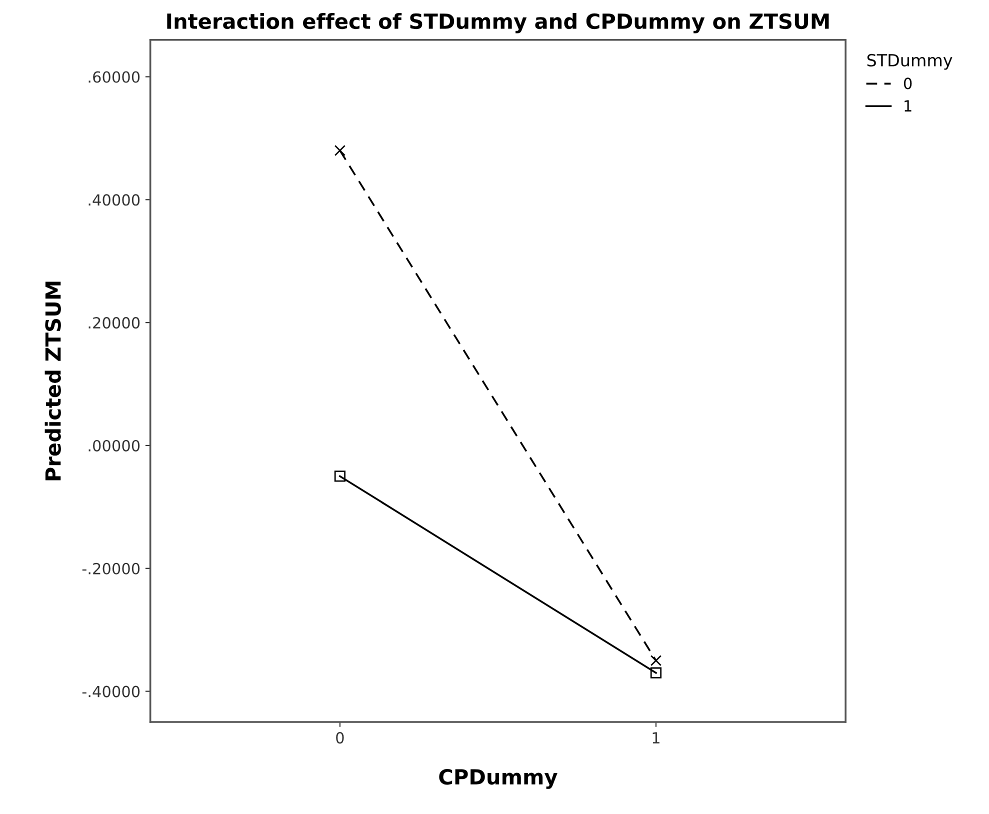 The width and height of the screenshot is (989, 814). I want to click on y-tick-label: -.20000, so click(111, 568).